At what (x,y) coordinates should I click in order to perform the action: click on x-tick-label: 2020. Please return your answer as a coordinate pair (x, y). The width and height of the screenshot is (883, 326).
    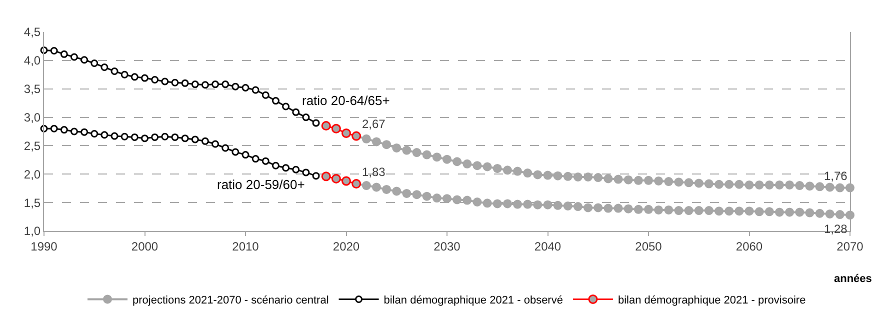
    Looking at the image, I should click on (346, 246).